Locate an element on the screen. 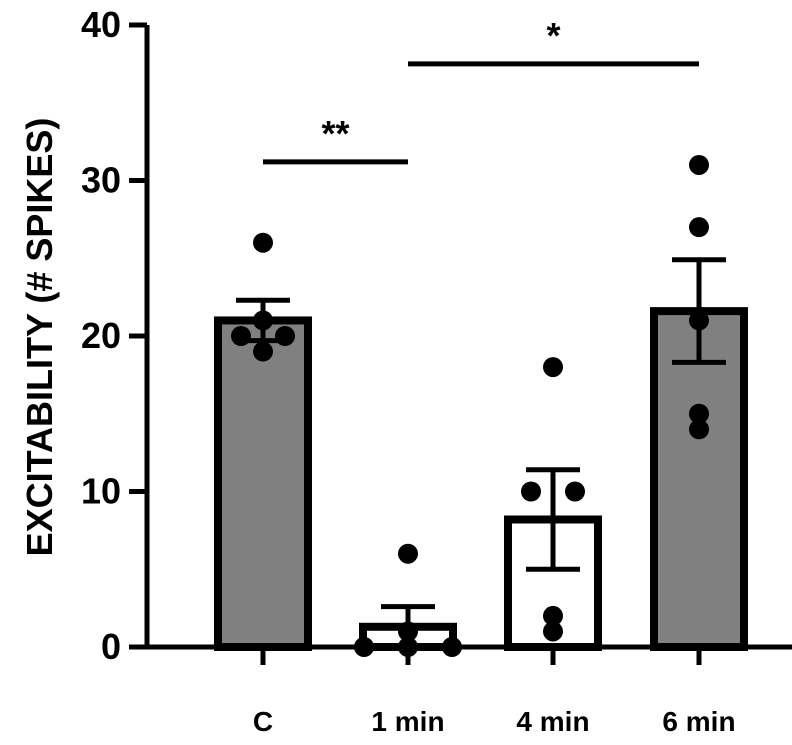 The height and width of the screenshot is (745, 792). y-tick-label: 10 is located at coordinates (101, 491).